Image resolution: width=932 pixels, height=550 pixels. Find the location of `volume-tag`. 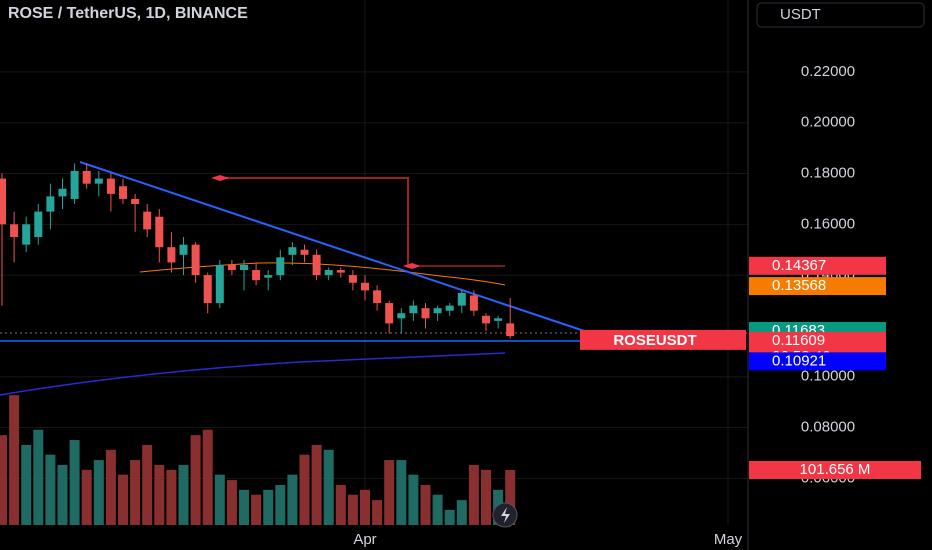

volume-tag is located at coordinates (835, 470).